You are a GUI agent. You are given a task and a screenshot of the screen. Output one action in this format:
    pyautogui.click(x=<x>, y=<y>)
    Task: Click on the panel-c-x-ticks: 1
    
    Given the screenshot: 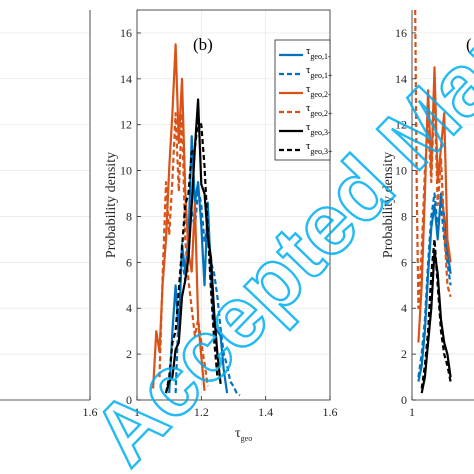 What is the action you would take?
    pyautogui.click(x=412, y=407)
    